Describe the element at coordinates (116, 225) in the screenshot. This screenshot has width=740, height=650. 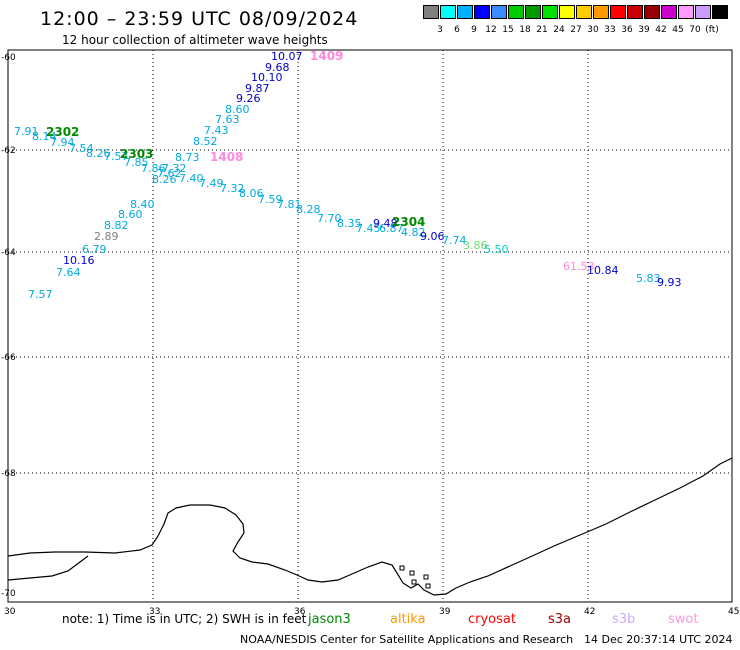
I see `wave-height-value: 8.82` at that location.